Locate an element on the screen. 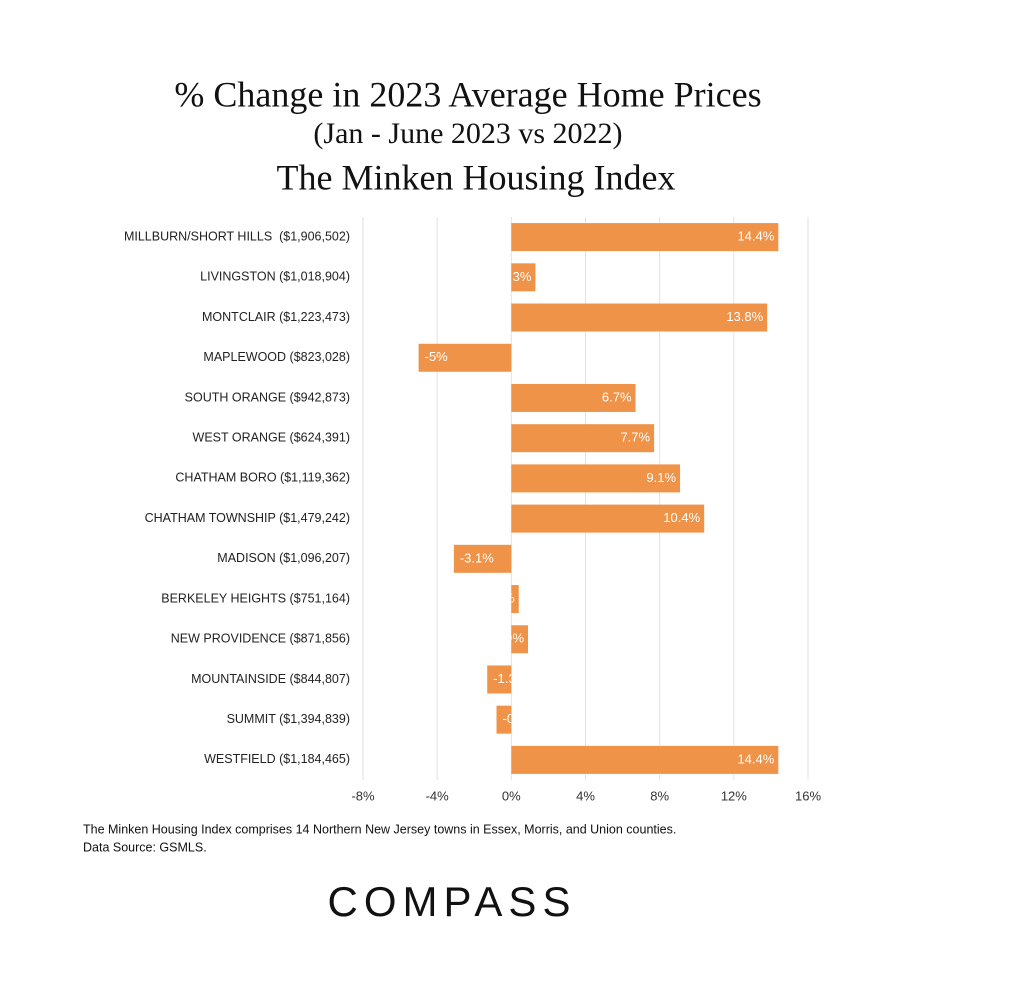  value-label: -0.8% is located at coordinates (520, 718).